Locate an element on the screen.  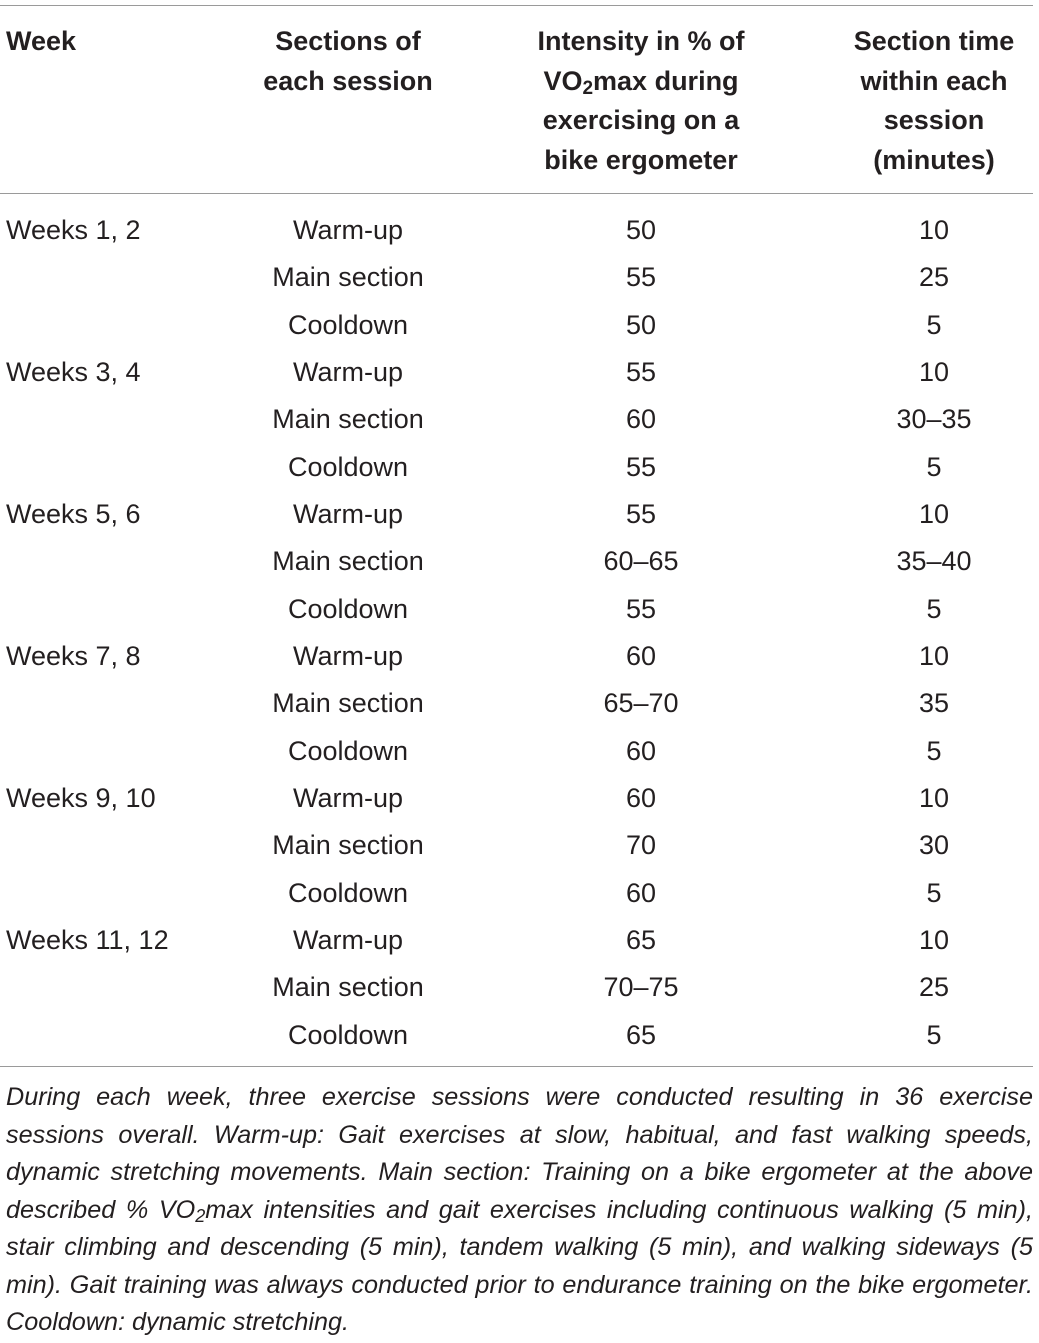
time-cell: 35 is located at coordinates (934, 703).